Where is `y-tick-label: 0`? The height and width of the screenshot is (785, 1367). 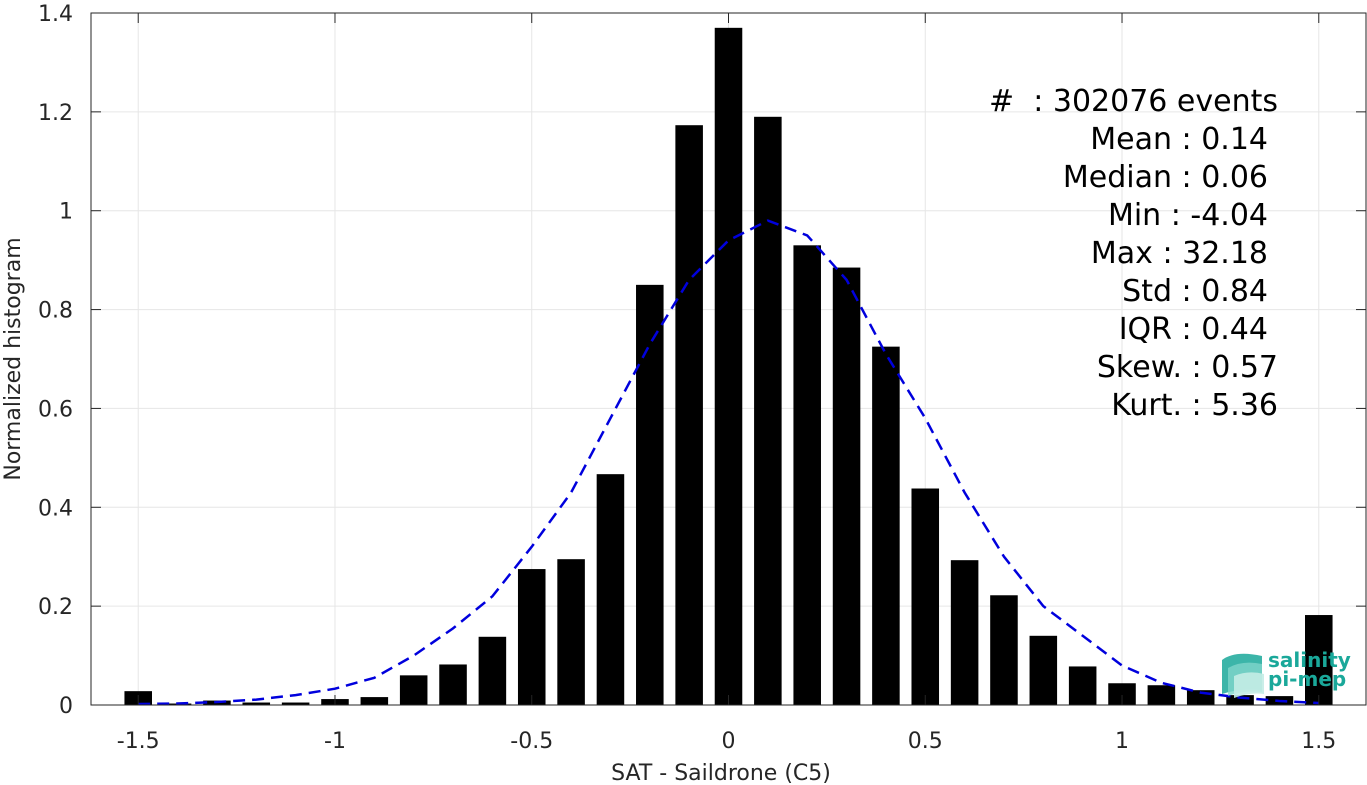 y-tick-label: 0 is located at coordinates (66, 706).